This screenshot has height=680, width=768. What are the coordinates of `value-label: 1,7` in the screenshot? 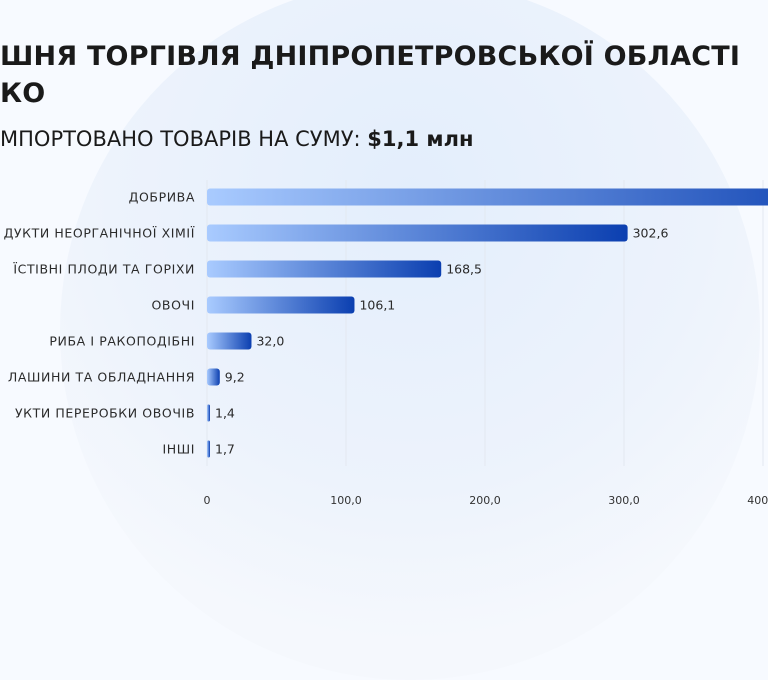 It's located at (225, 449).